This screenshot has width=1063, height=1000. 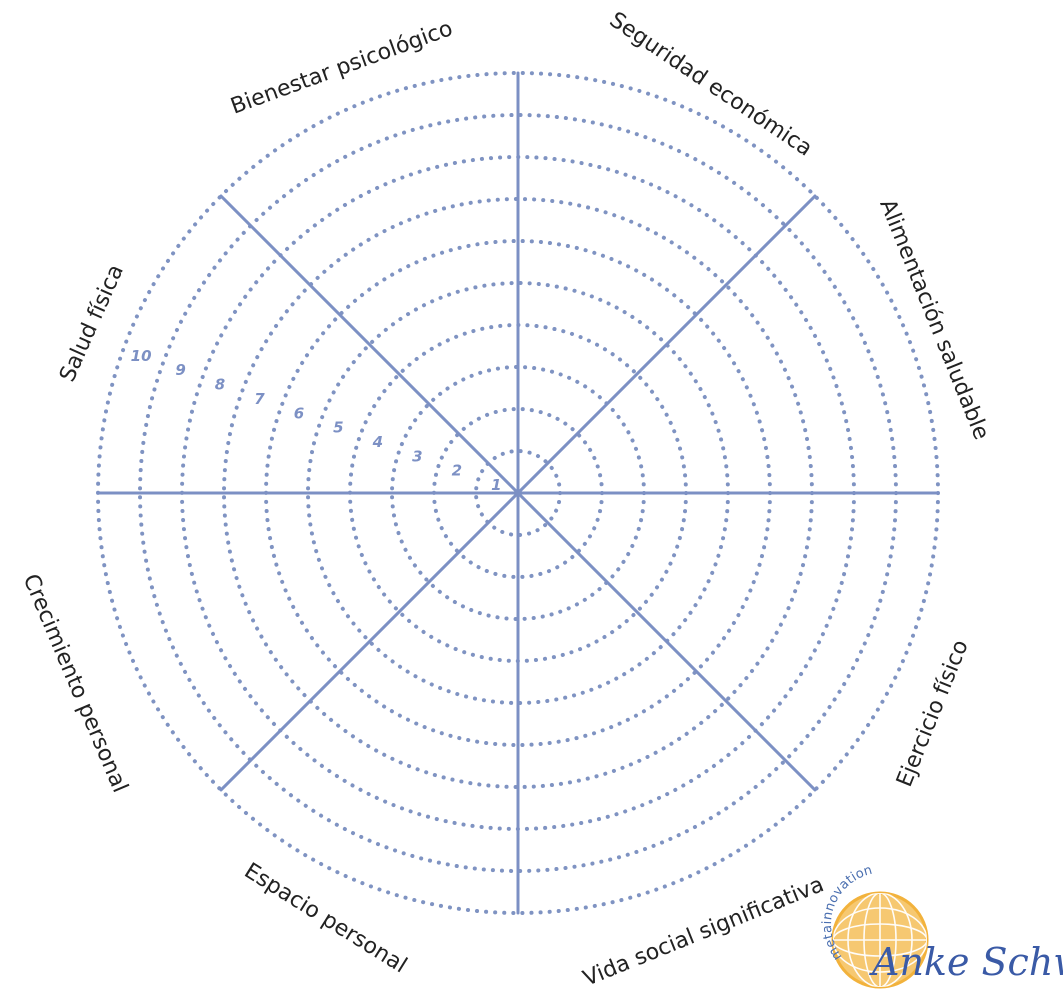 I want to click on area-label-ejercicio-fisico: Ejercicio físico, so click(x=933, y=714).